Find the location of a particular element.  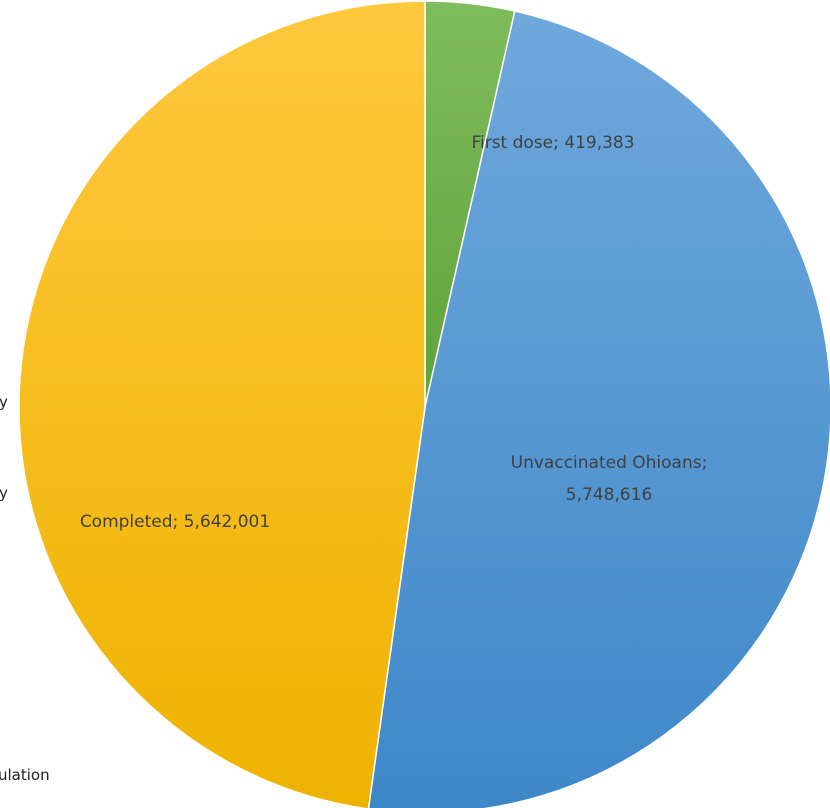

slice-label-completed: Completed; 5,642,001 is located at coordinates (175, 522).